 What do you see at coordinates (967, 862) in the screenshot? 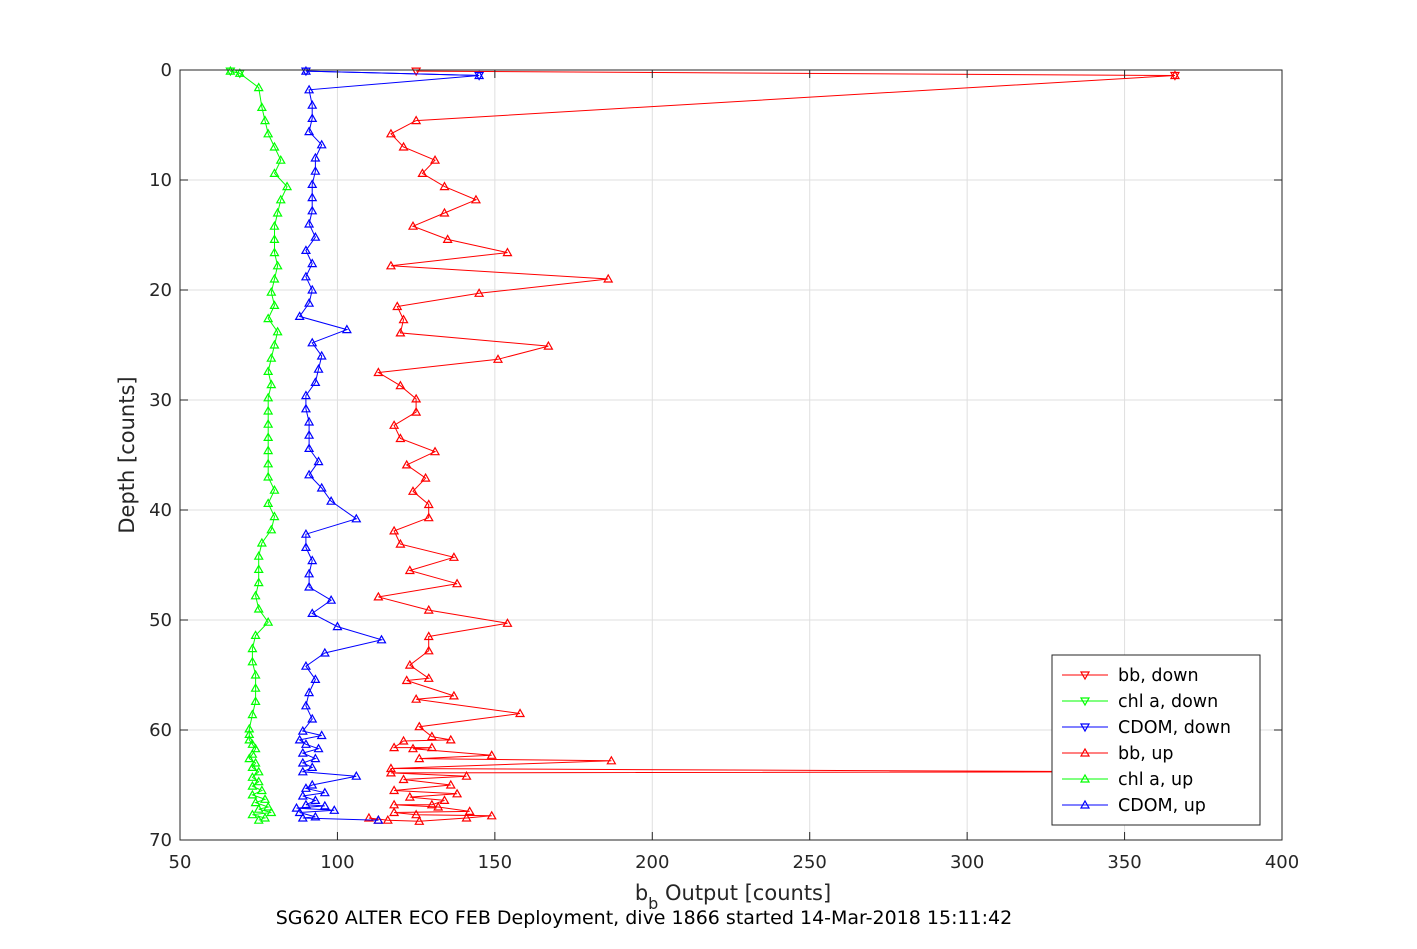
I see `x-tick-label: 300` at bounding box center [967, 862].